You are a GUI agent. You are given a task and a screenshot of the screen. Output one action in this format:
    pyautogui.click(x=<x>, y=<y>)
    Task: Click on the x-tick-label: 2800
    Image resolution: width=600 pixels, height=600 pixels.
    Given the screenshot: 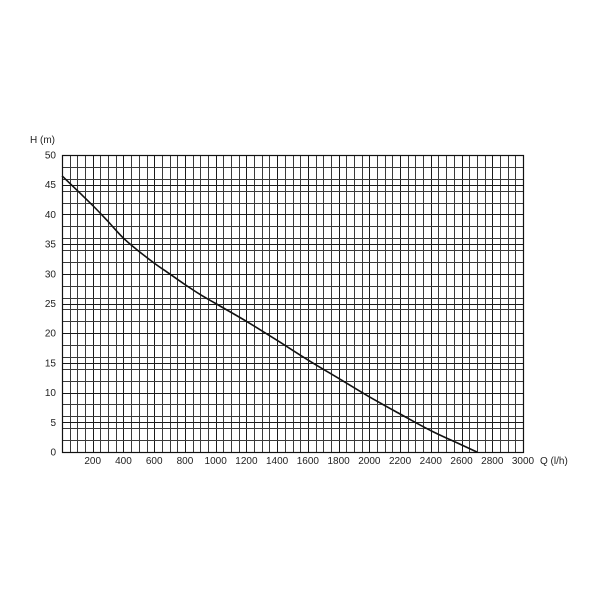 What is the action you would take?
    pyautogui.click(x=492, y=461)
    